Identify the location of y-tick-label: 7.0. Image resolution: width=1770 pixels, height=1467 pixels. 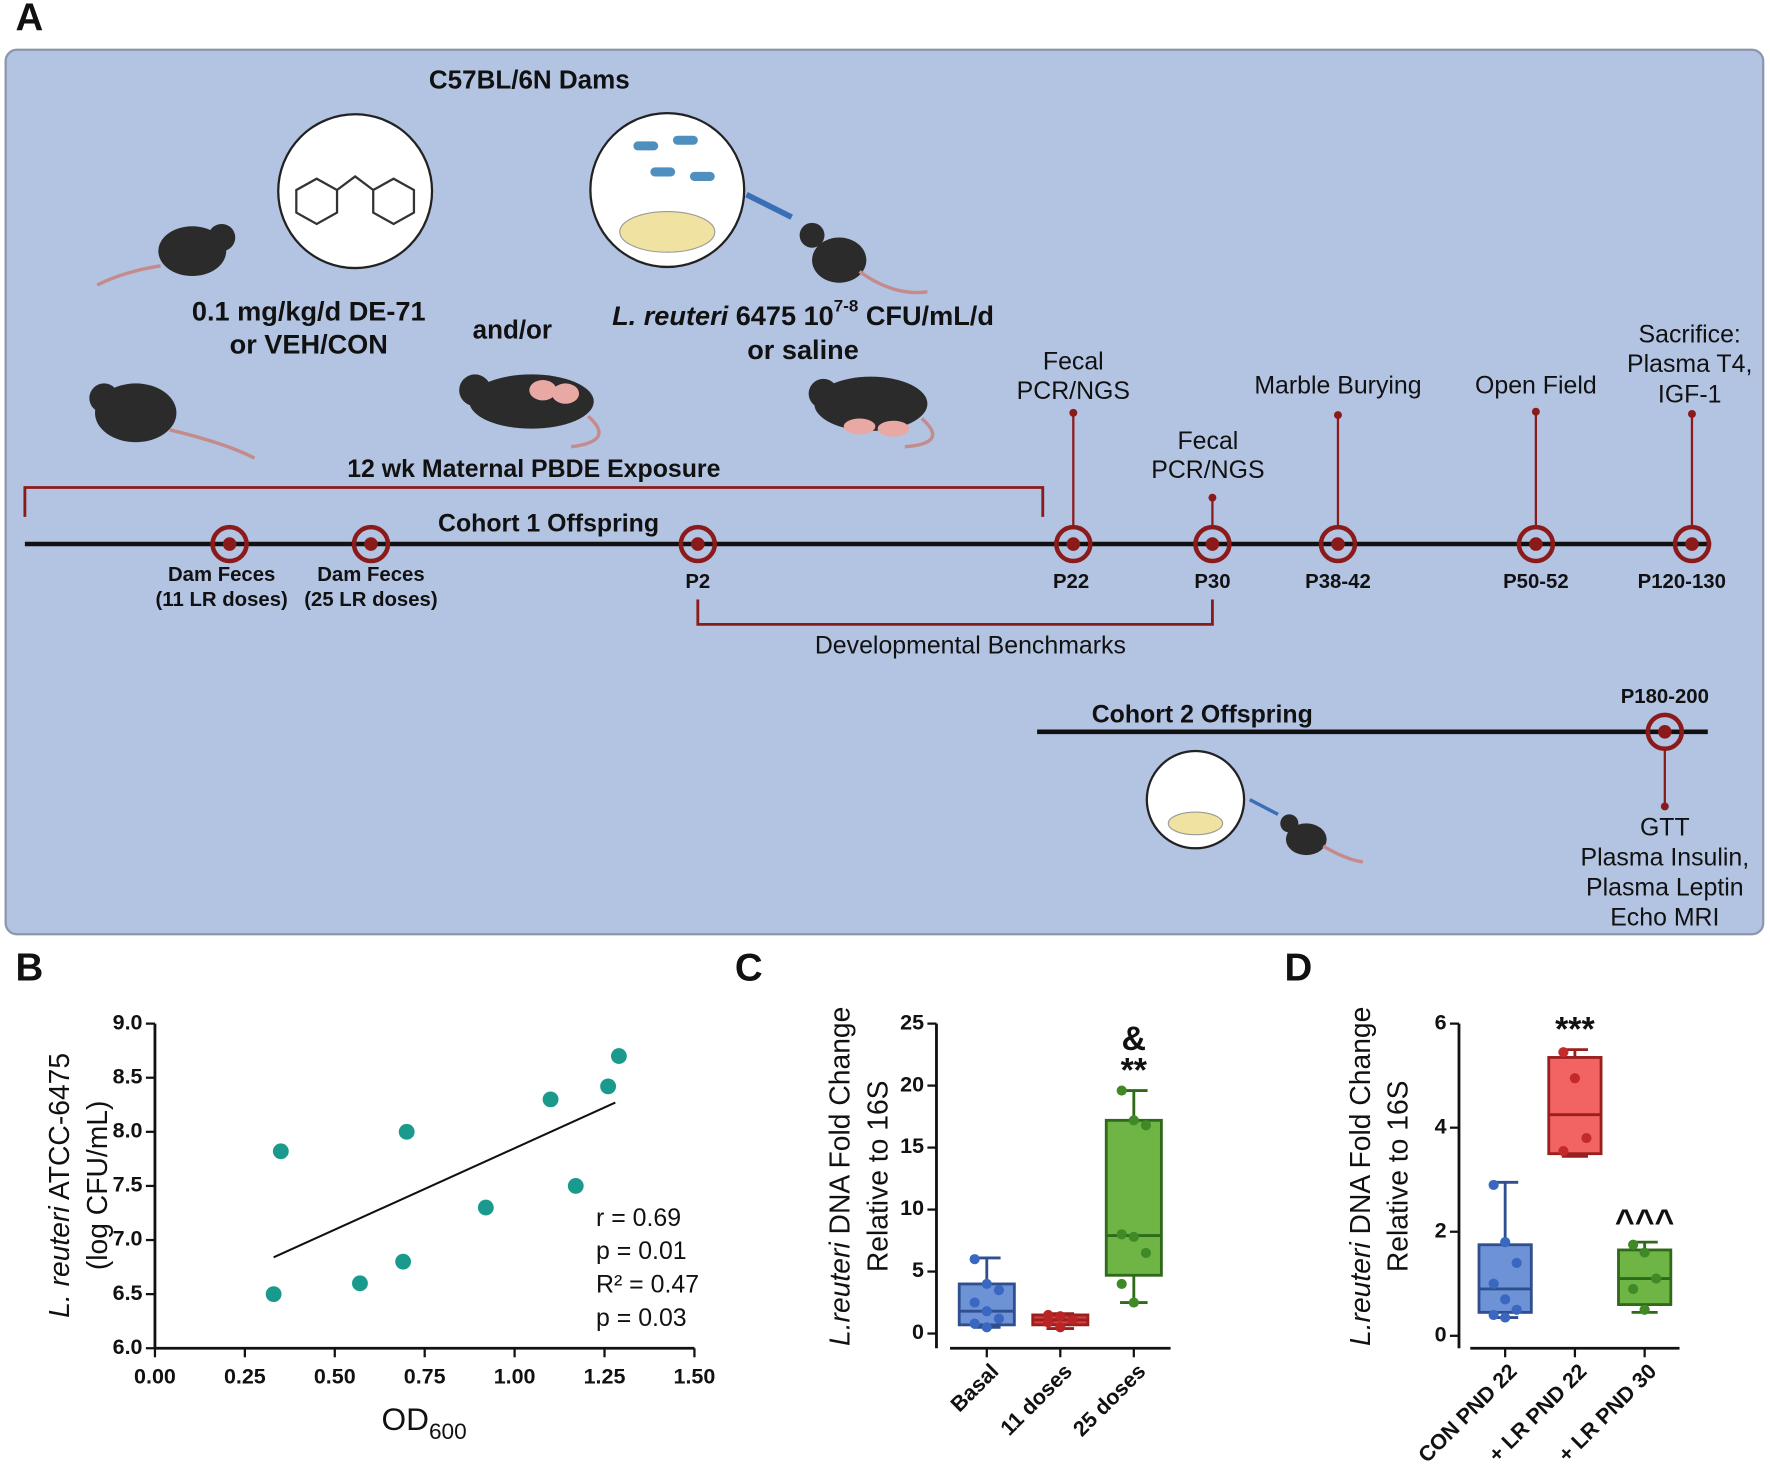
(128, 1239).